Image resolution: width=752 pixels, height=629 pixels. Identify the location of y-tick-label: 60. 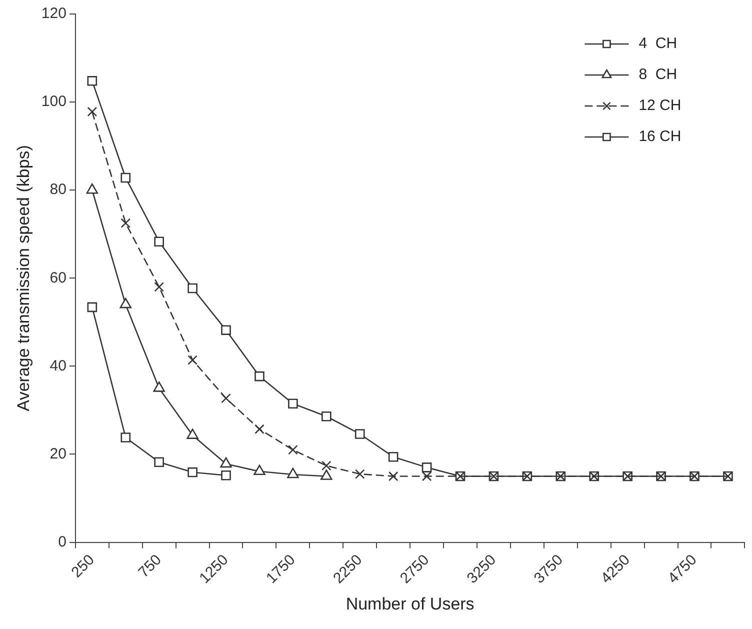
(58, 277).